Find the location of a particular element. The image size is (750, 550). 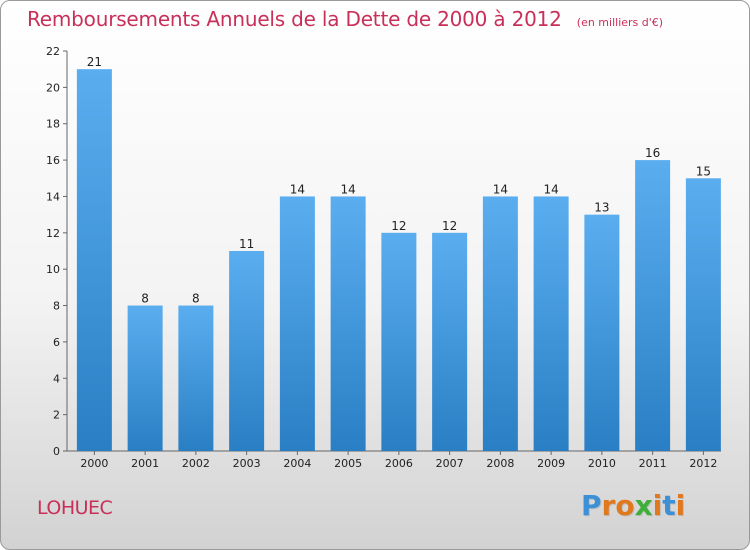

bar-value-label: 13 is located at coordinates (601, 208).